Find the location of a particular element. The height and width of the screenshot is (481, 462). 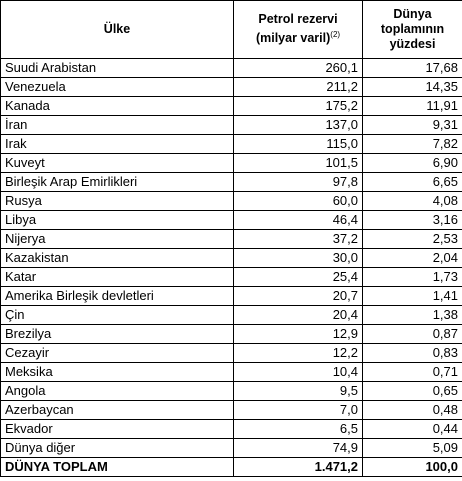

data-row: Kanada 175,2 11,91 is located at coordinates (231, 106).